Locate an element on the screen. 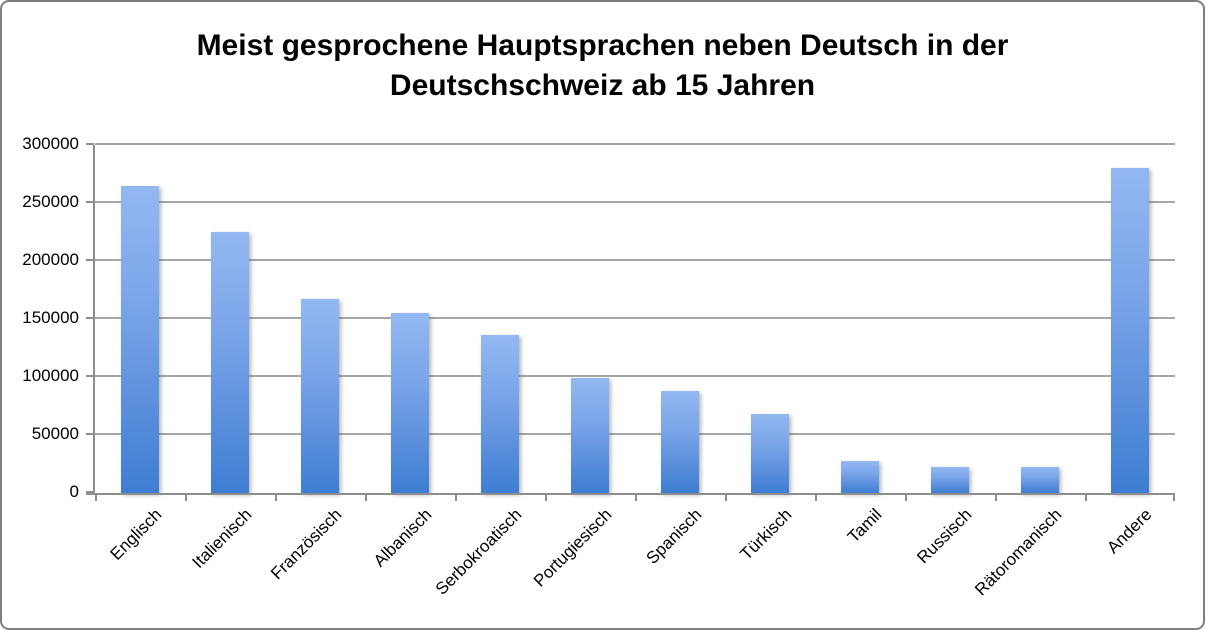 The height and width of the screenshot is (630, 1205). y-axis-tick-label: 150000 is located at coordinates (50, 317).